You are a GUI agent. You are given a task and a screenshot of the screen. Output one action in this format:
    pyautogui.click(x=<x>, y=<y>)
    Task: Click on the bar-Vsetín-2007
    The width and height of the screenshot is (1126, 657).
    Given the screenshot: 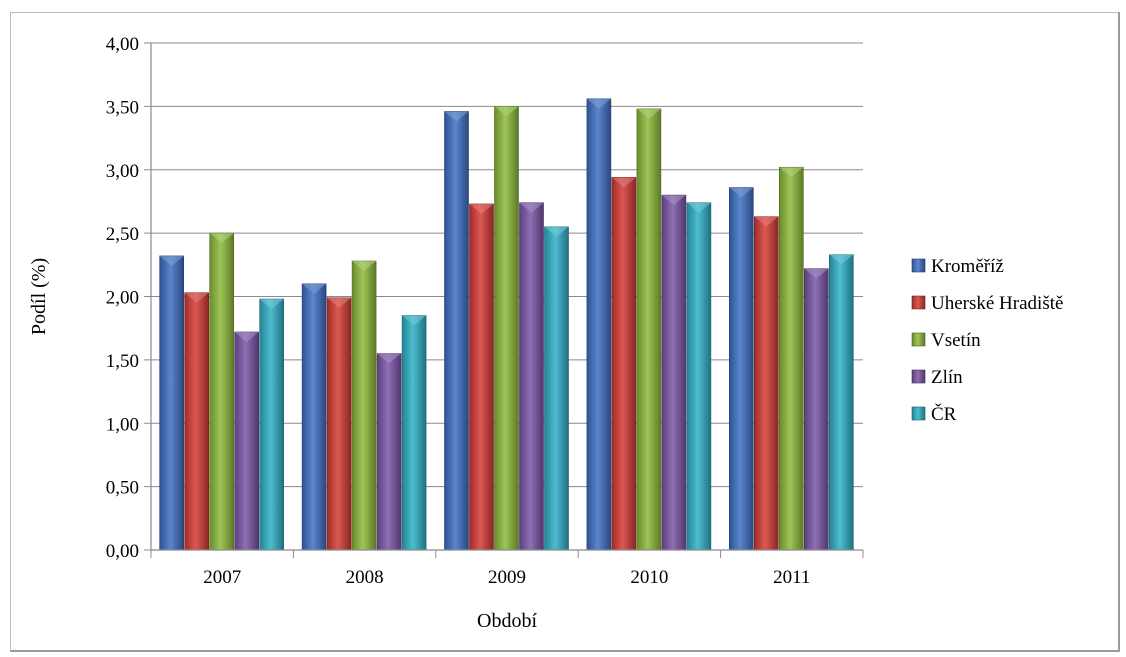 What is the action you would take?
    pyautogui.click(x=221, y=391)
    